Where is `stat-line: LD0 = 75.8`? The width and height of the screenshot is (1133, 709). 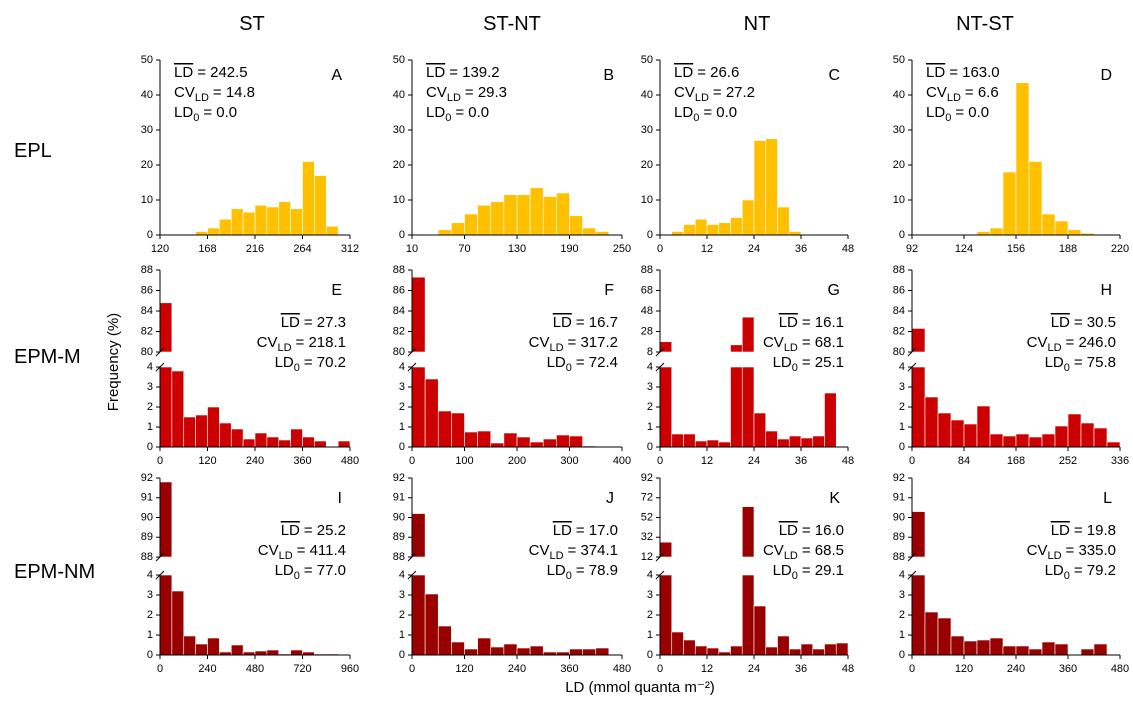 stat-line: LD0 = 75.8 is located at coordinates (1080, 364).